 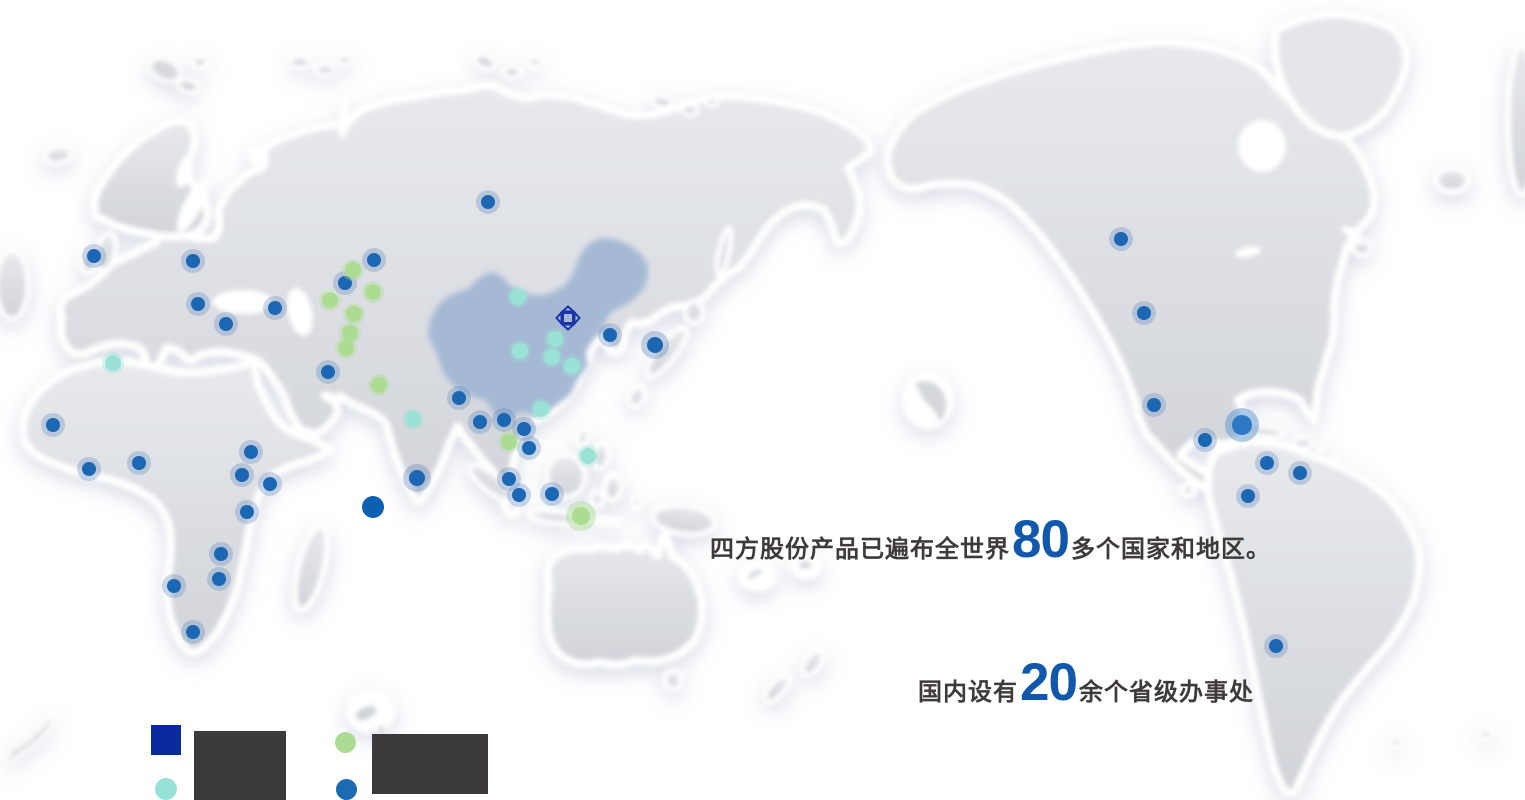 I want to click on island-madagascar, so click(x=311, y=568).